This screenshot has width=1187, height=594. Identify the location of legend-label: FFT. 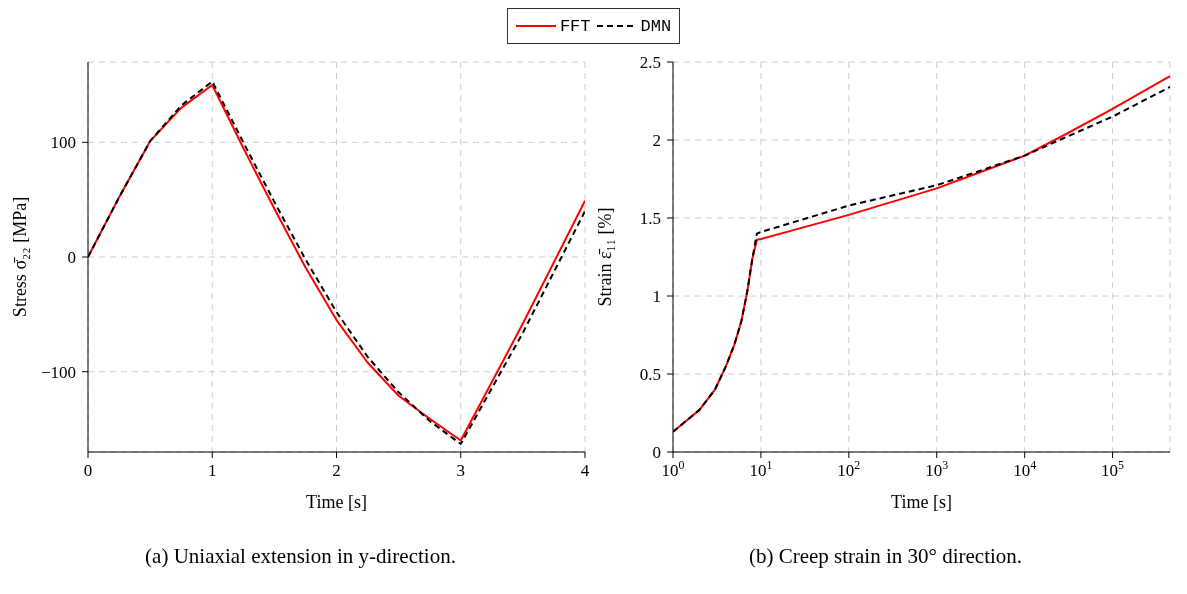
(575, 26).